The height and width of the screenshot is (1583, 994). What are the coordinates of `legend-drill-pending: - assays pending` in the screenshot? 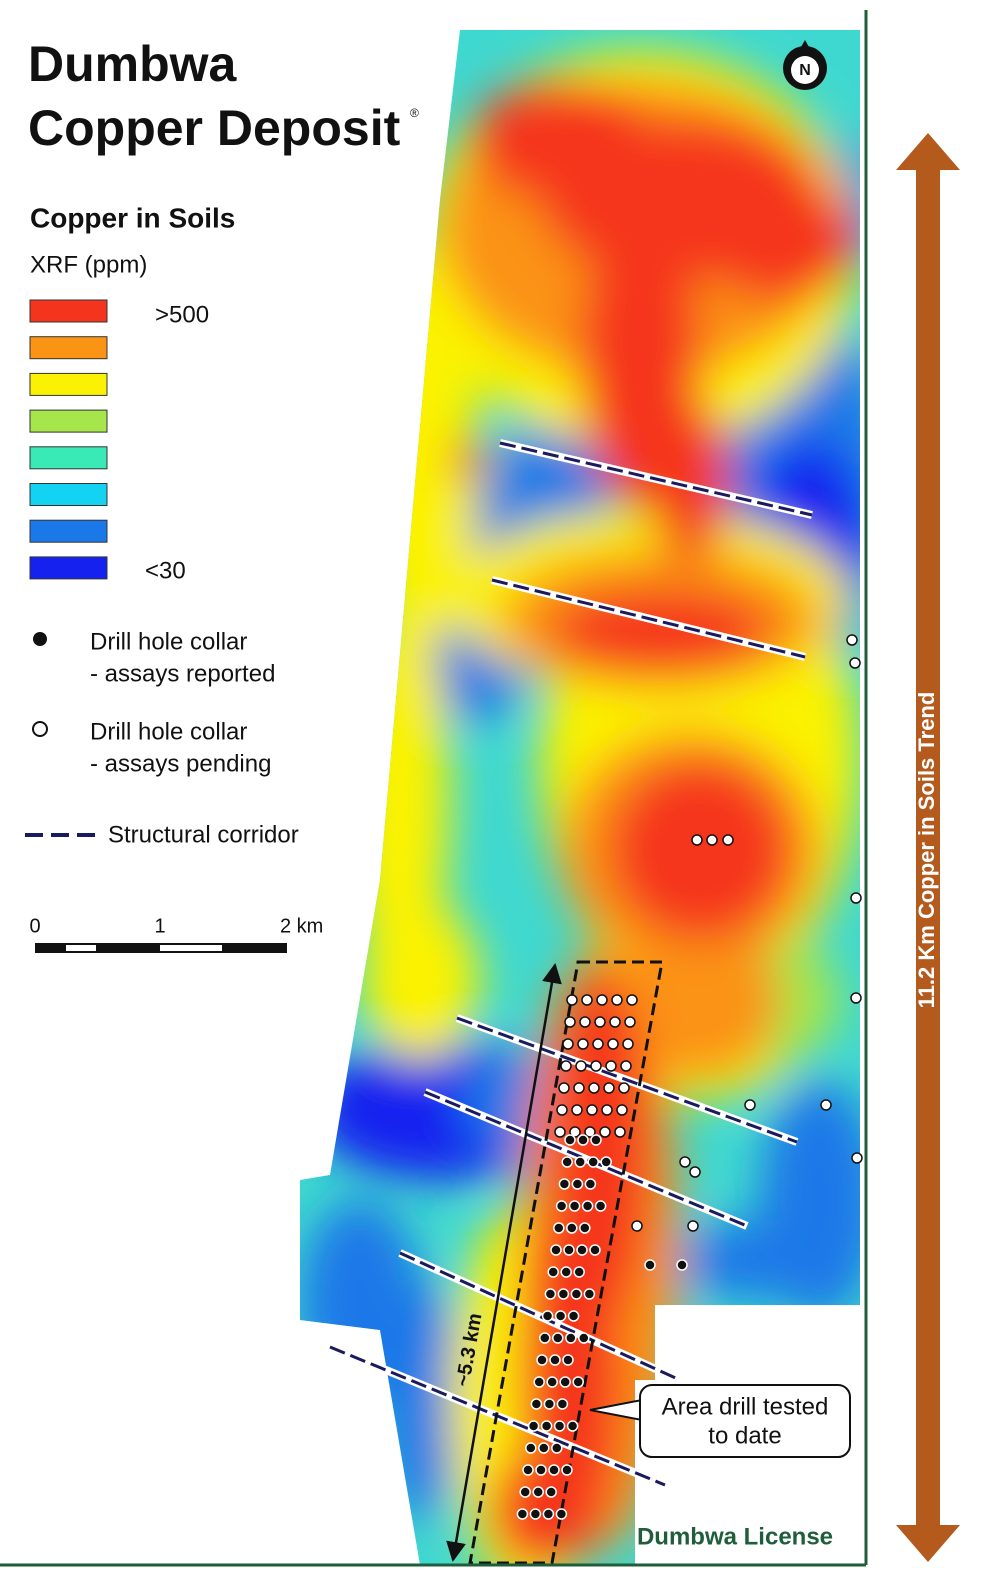 It's located at (180, 763).